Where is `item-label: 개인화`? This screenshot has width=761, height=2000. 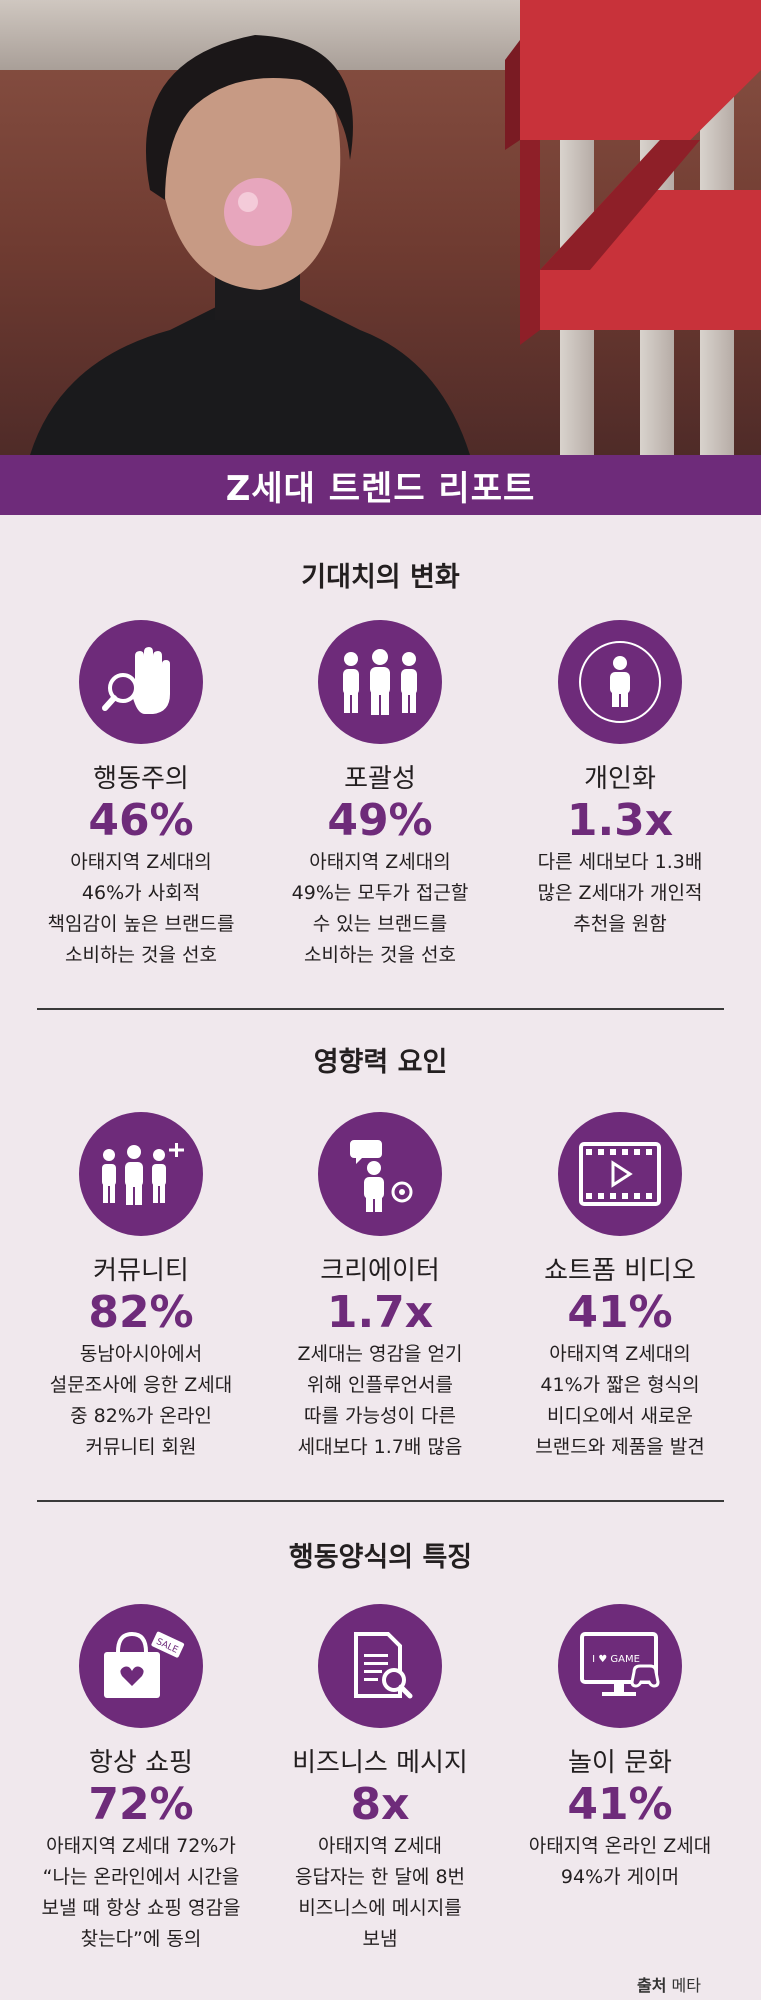
item-label: 개인화 is located at coordinates (620, 779).